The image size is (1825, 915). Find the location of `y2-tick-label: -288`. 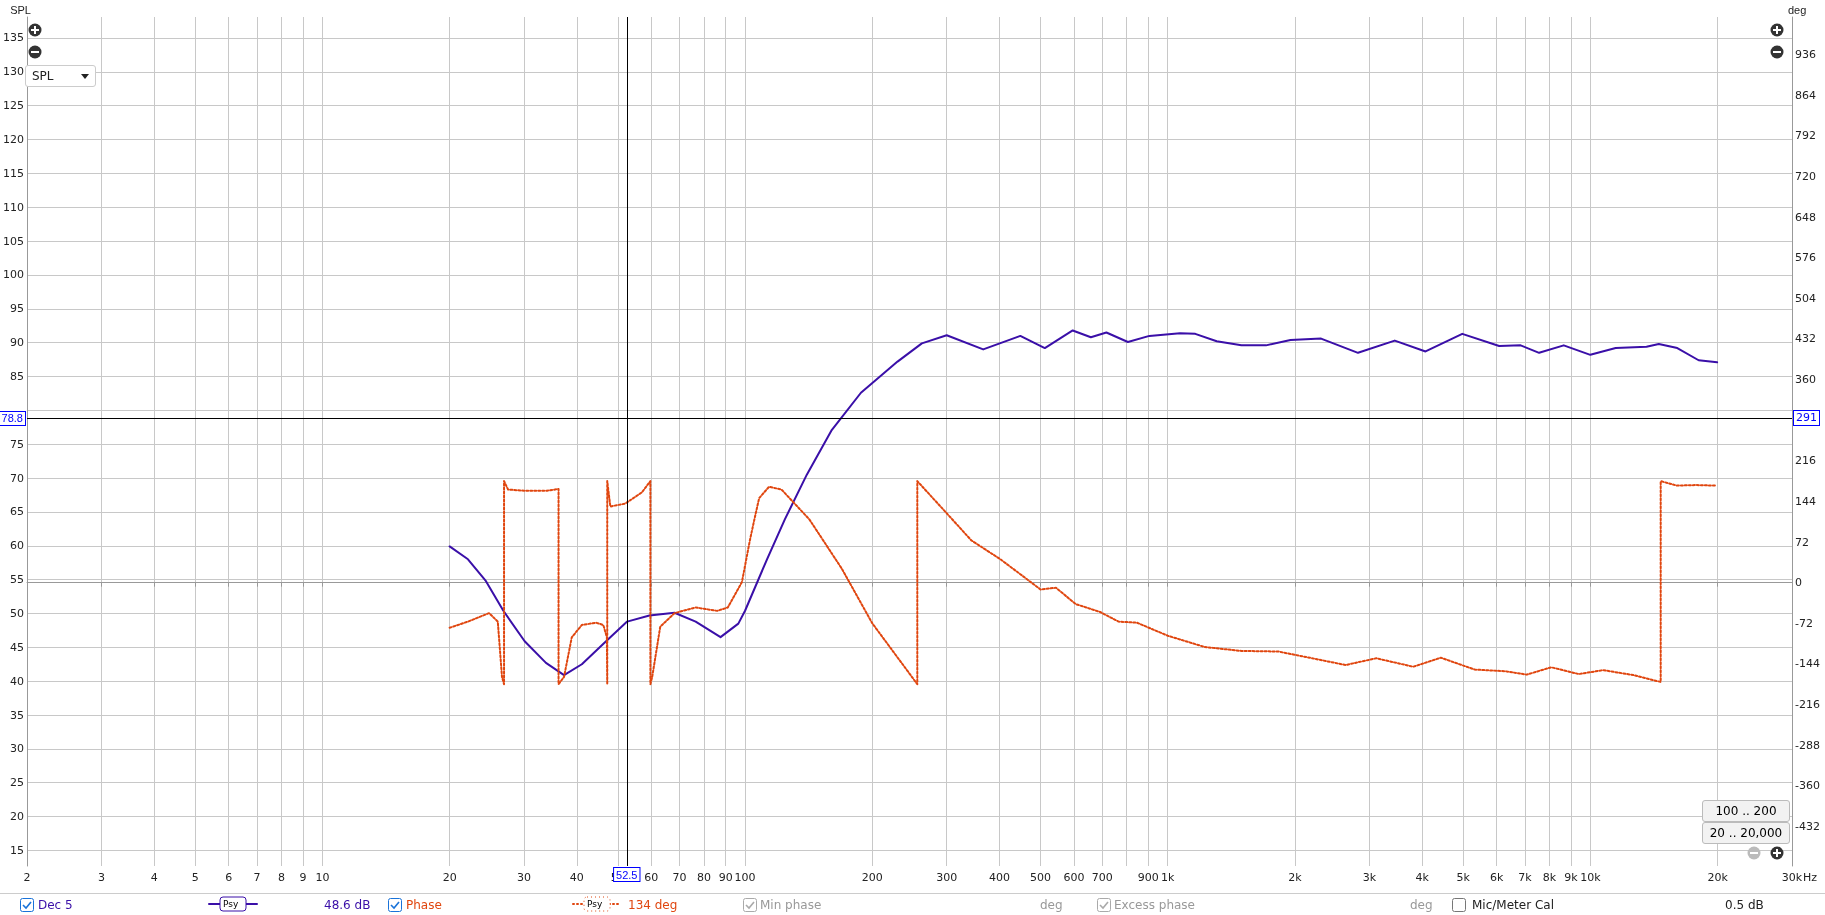

y2-tick-label: -288 is located at coordinates (1807, 745).